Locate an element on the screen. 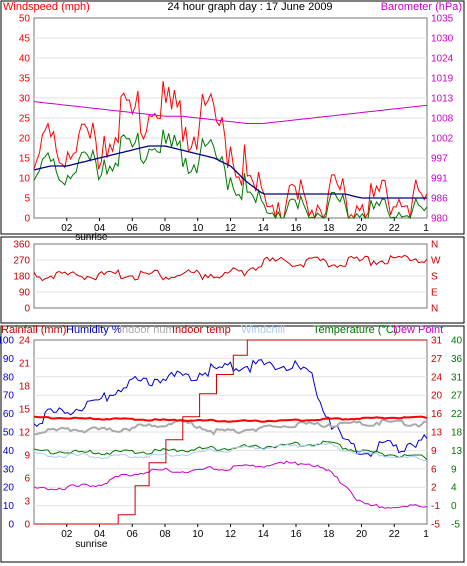 The height and width of the screenshot is (566, 467). wind-xtick-3: 08 is located at coordinates (165, 228).